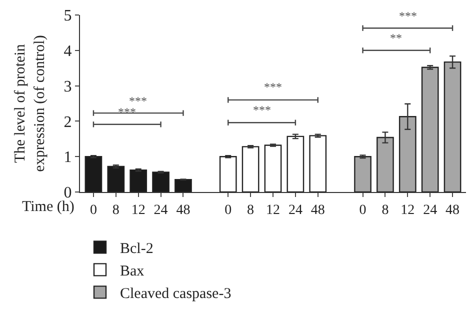  What do you see at coordinates (68, 193) in the screenshot?
I see `y-tick-label: 0` at bounding box center [68, 193].